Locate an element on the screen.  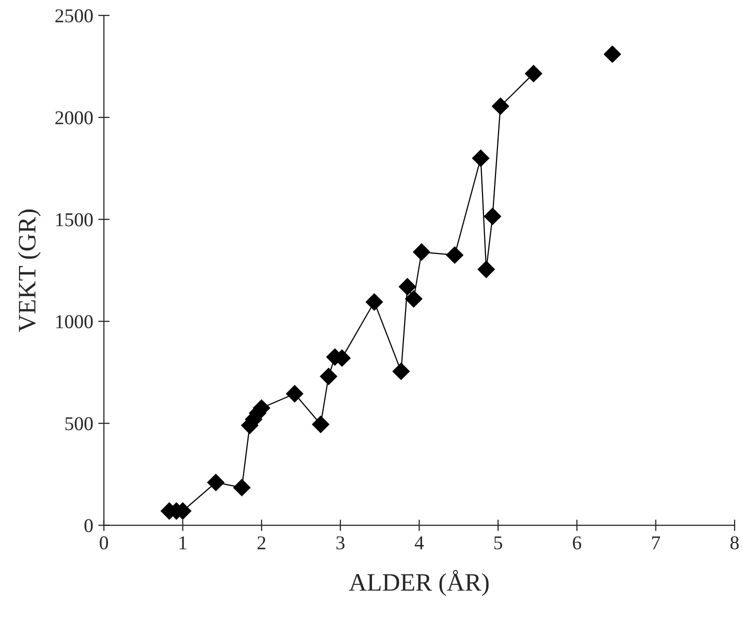
x-tick-label: 5 is located at coordinates (498, 543).